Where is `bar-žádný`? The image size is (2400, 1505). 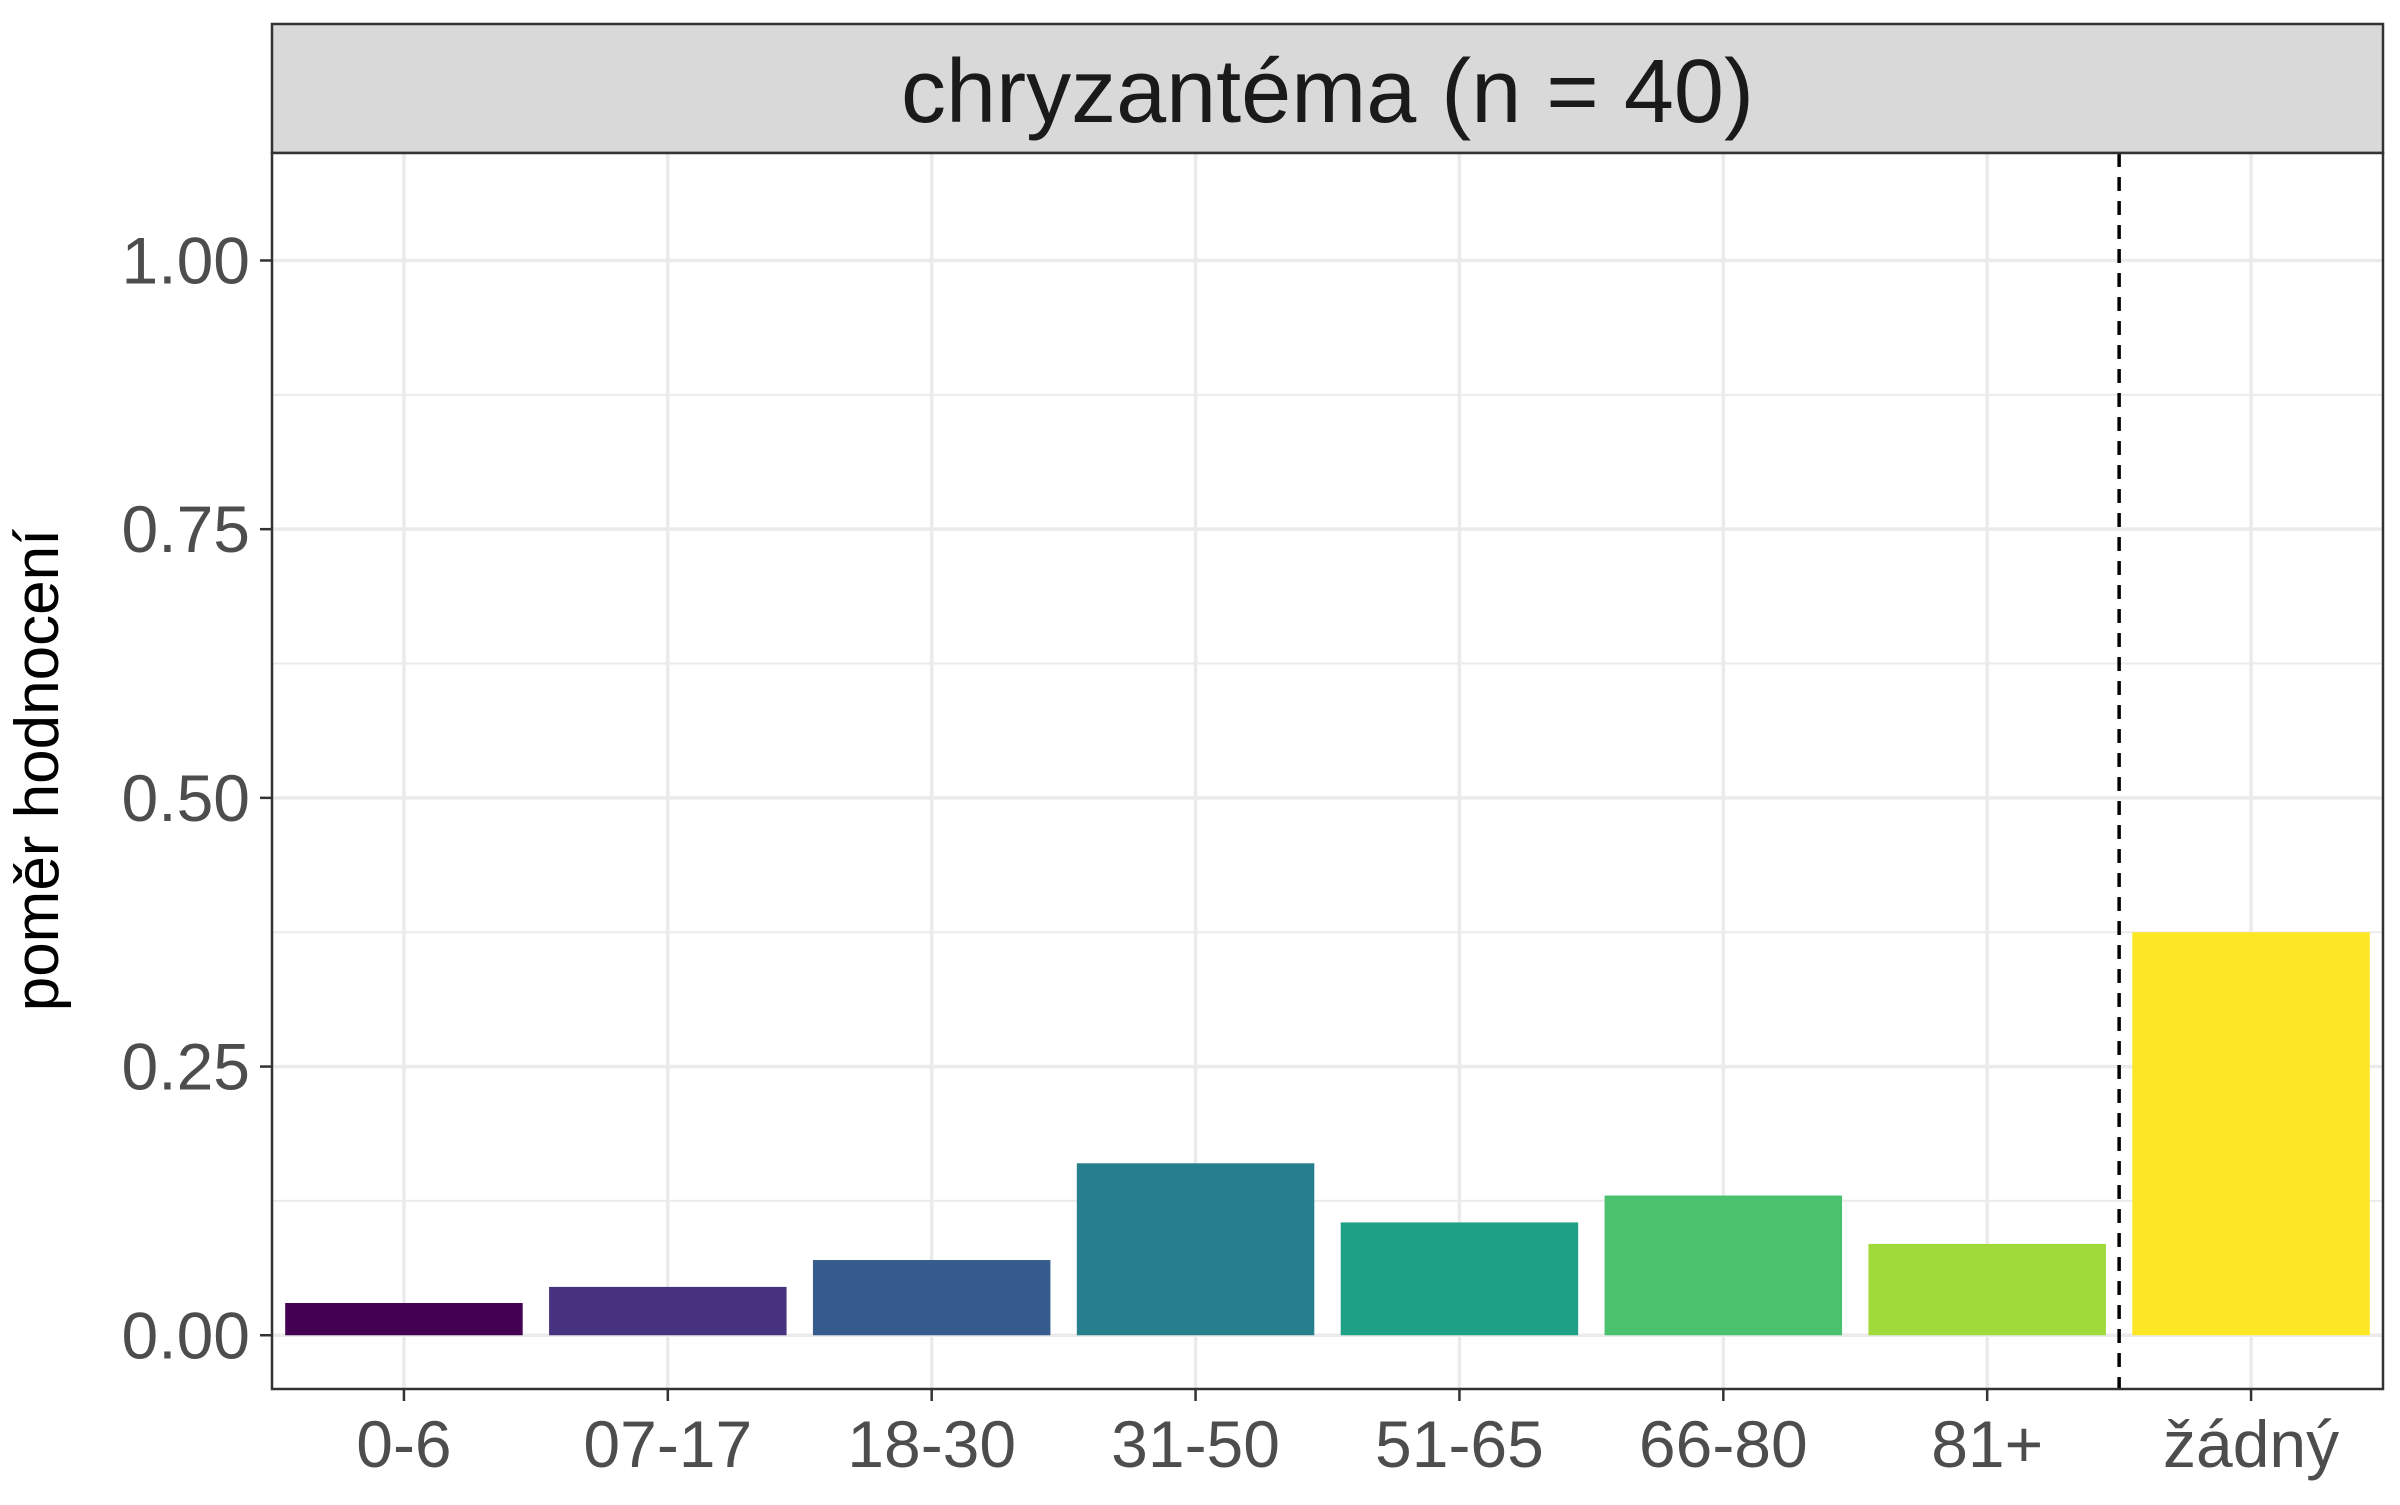 bar-žádný is located at coordinates (2251, 1134).